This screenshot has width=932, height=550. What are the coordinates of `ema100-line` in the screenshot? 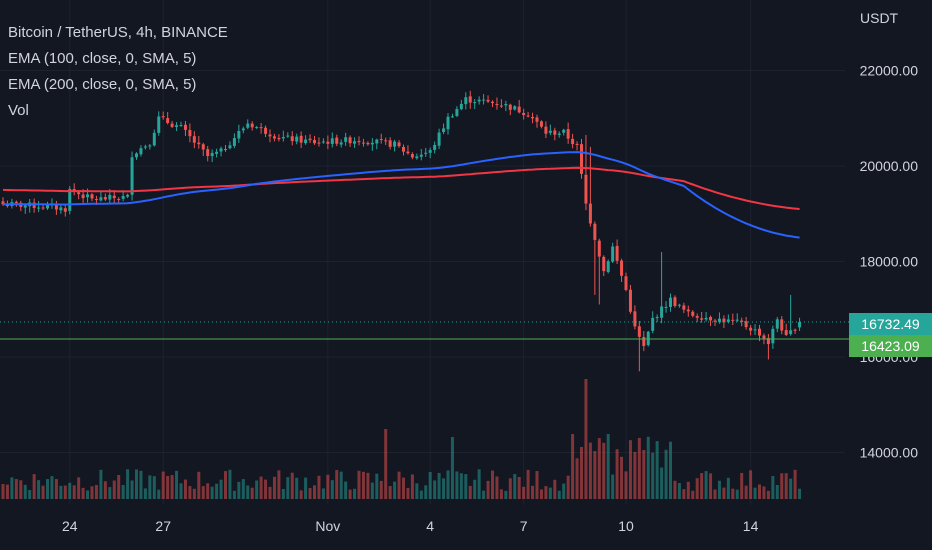 It's located at (401, 195).